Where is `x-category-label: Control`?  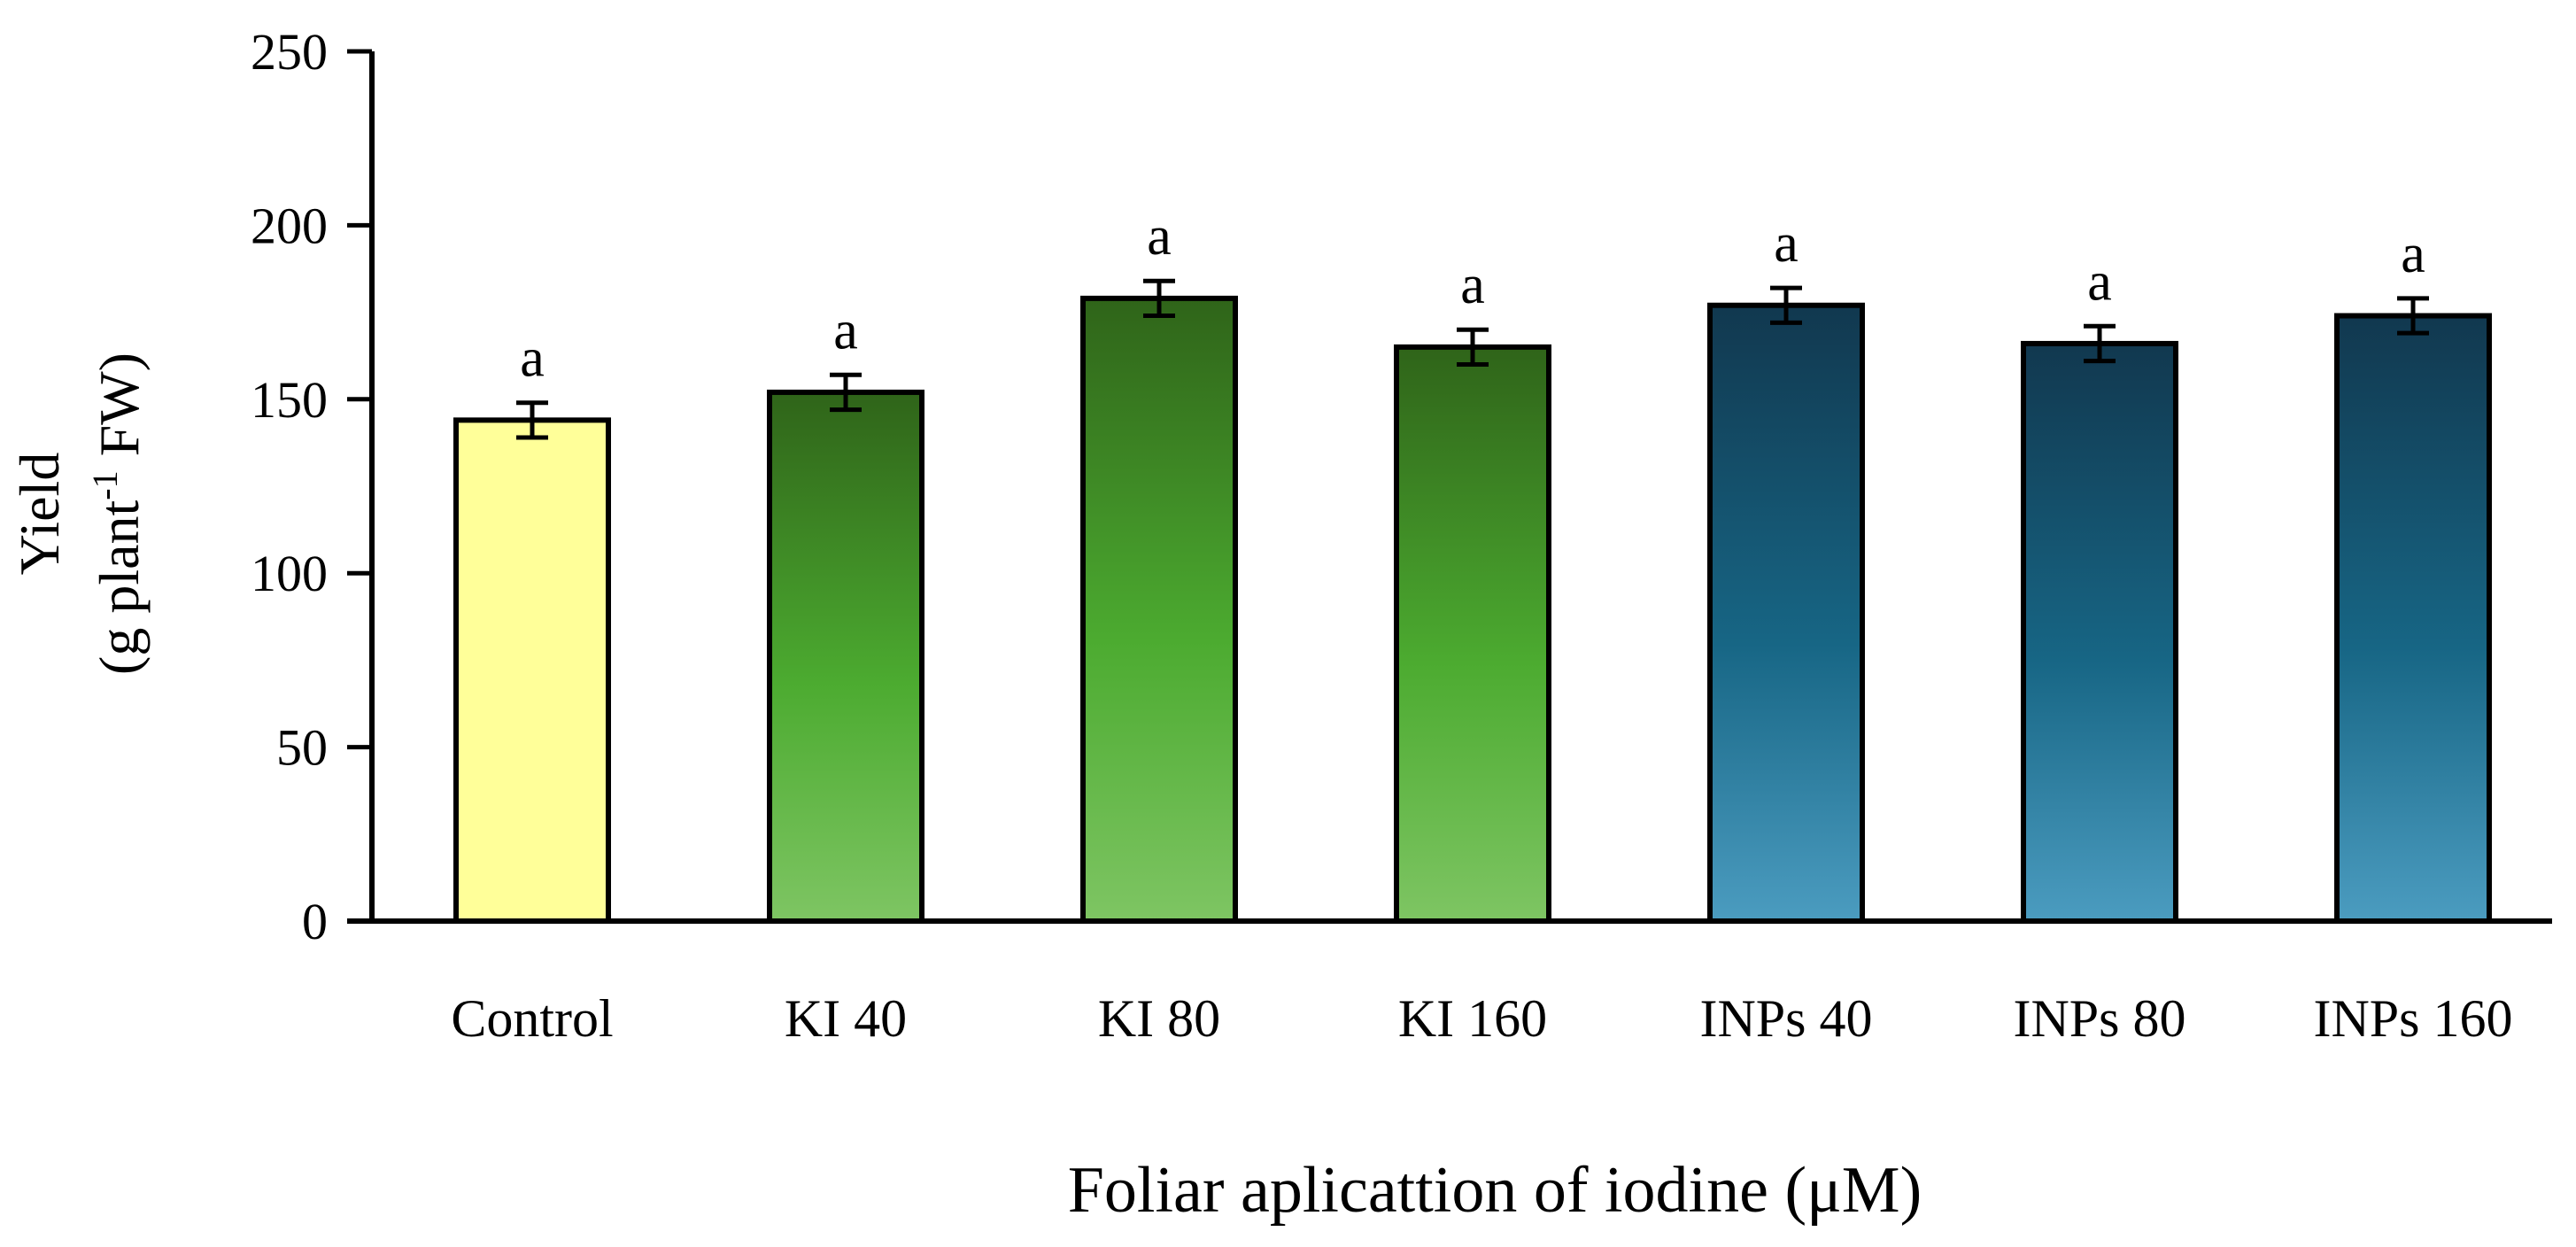 x-category-label: Control is located at coordinates (532, 1018).